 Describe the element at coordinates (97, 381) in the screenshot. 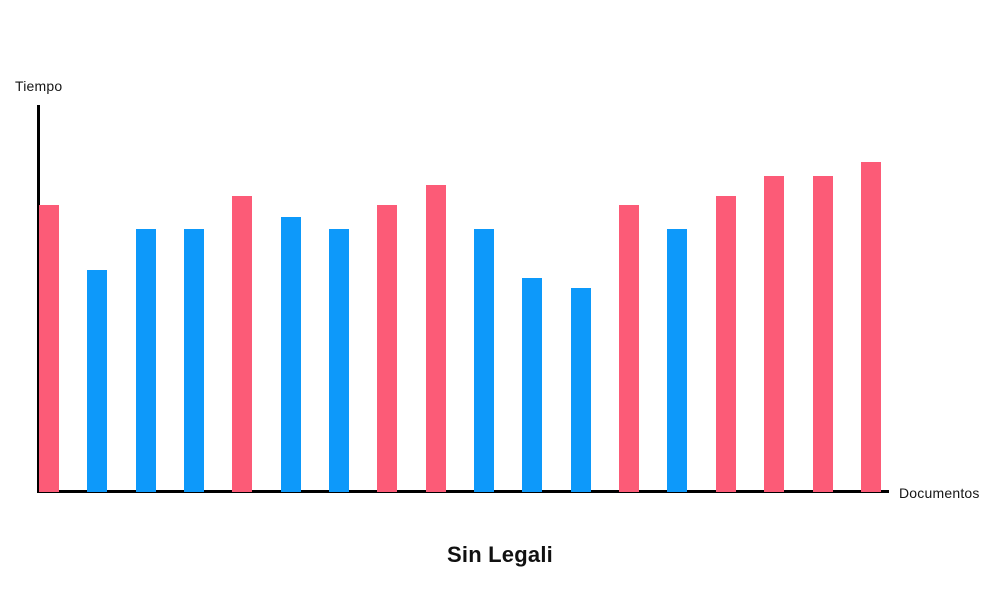

I see `bar-2-blue` at that location.